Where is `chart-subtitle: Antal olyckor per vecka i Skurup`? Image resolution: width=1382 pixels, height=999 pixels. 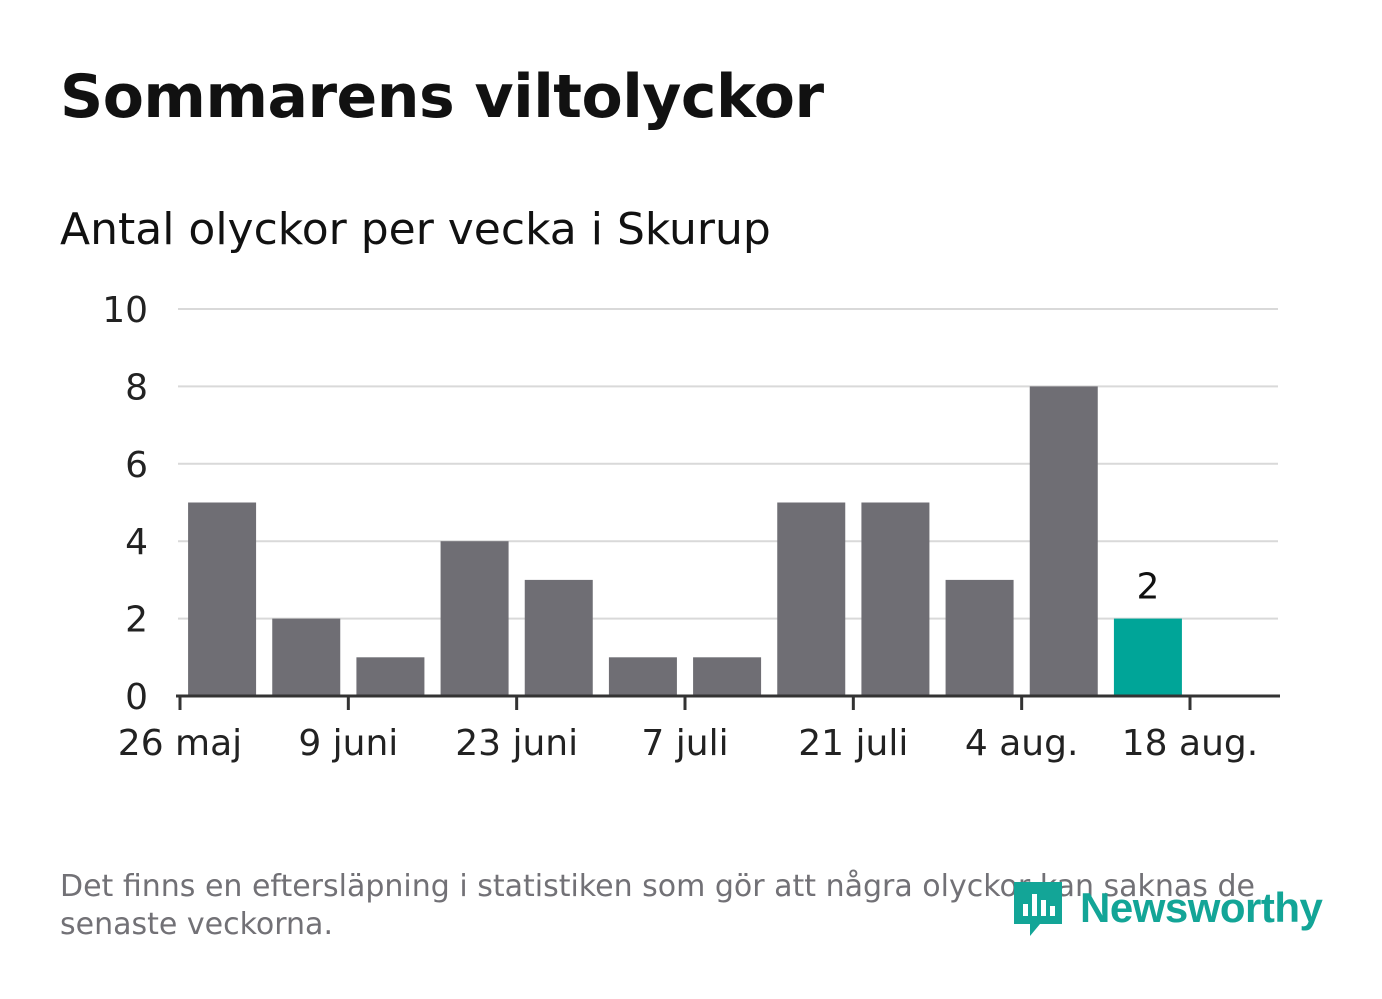 chart-subtitle: Antal olyckor per vecka i Skurup is located at coordinates (415, 229).